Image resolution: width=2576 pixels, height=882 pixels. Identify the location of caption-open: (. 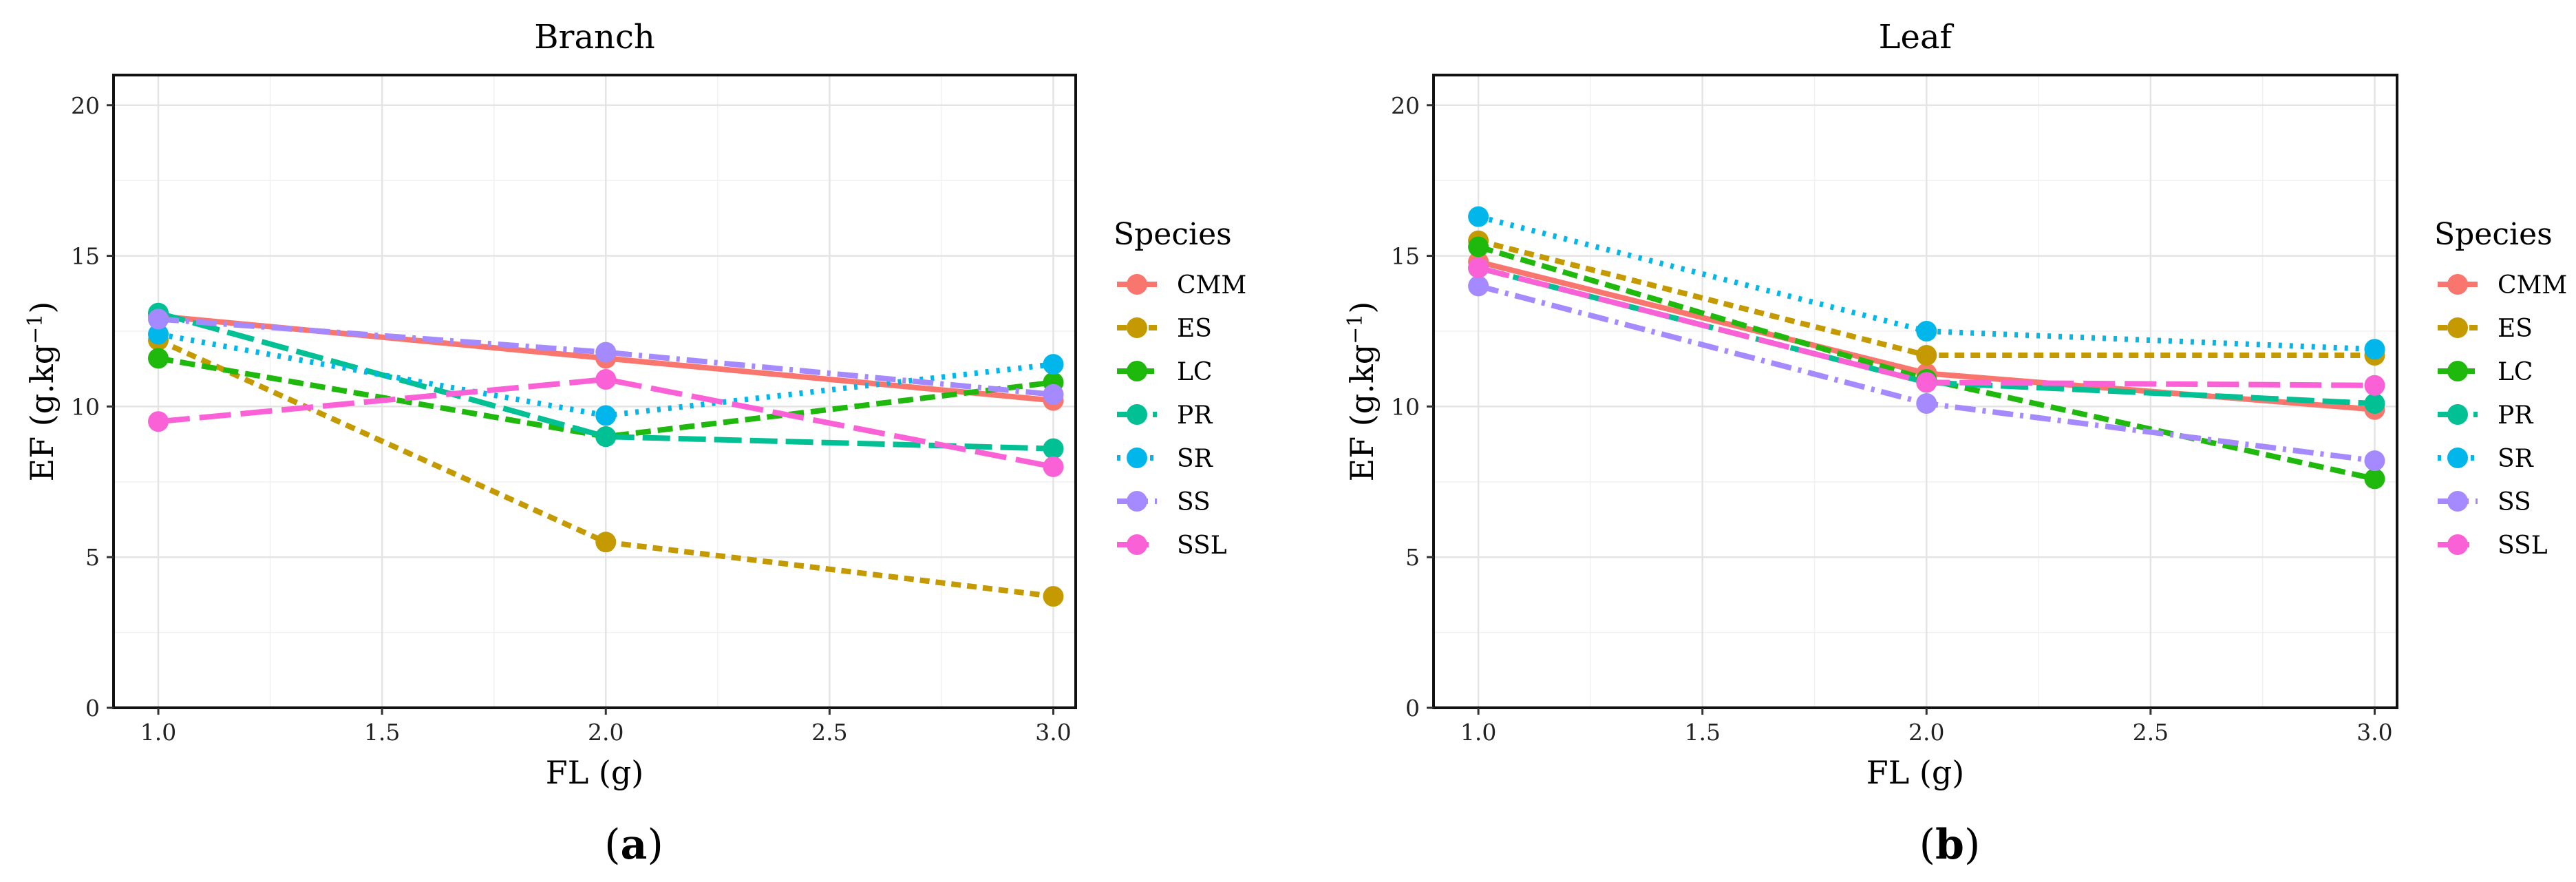
(612, 845).